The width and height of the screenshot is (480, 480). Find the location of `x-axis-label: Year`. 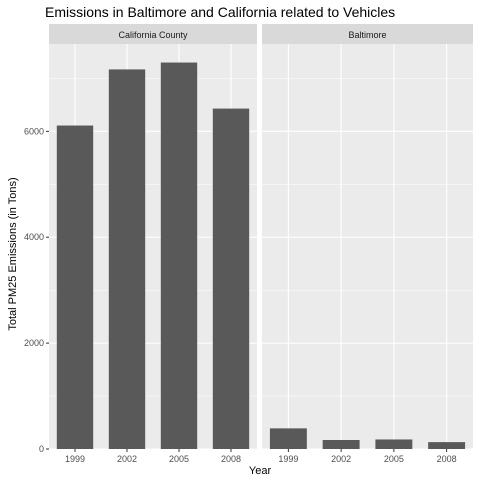

x-axis-label: Year is located at coordinates (260, 471).